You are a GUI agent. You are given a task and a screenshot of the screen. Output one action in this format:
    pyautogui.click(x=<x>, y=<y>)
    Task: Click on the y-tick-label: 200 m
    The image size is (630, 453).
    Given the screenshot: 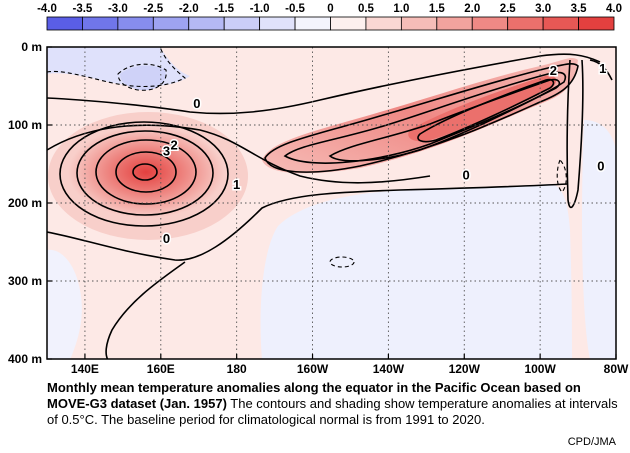 What is the action you would take?
    pyautogui.click(x=25, y=203)
    